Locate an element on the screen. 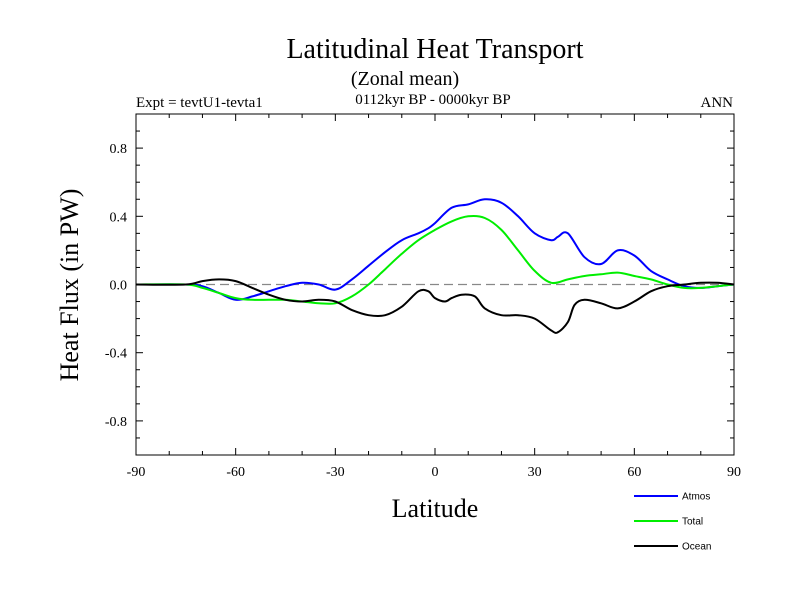 The image size is (800, 600). legend: Atmos Total Ocean is located at coordinates (672, 522).